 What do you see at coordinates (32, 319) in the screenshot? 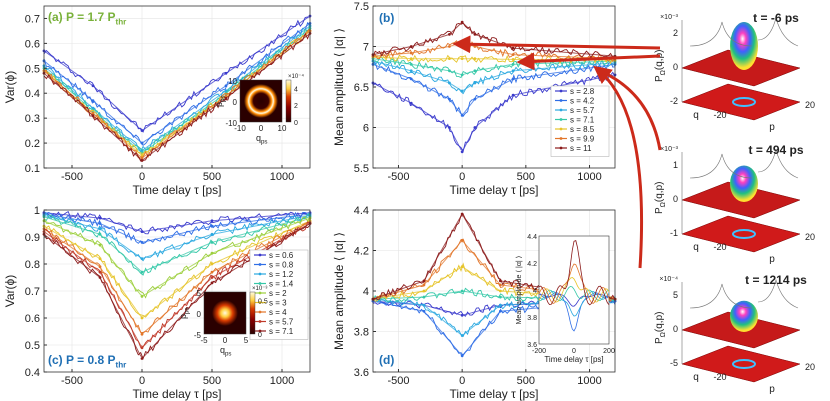
I see `ytick-label-2: 0.6` at bounding box center [32, 319].